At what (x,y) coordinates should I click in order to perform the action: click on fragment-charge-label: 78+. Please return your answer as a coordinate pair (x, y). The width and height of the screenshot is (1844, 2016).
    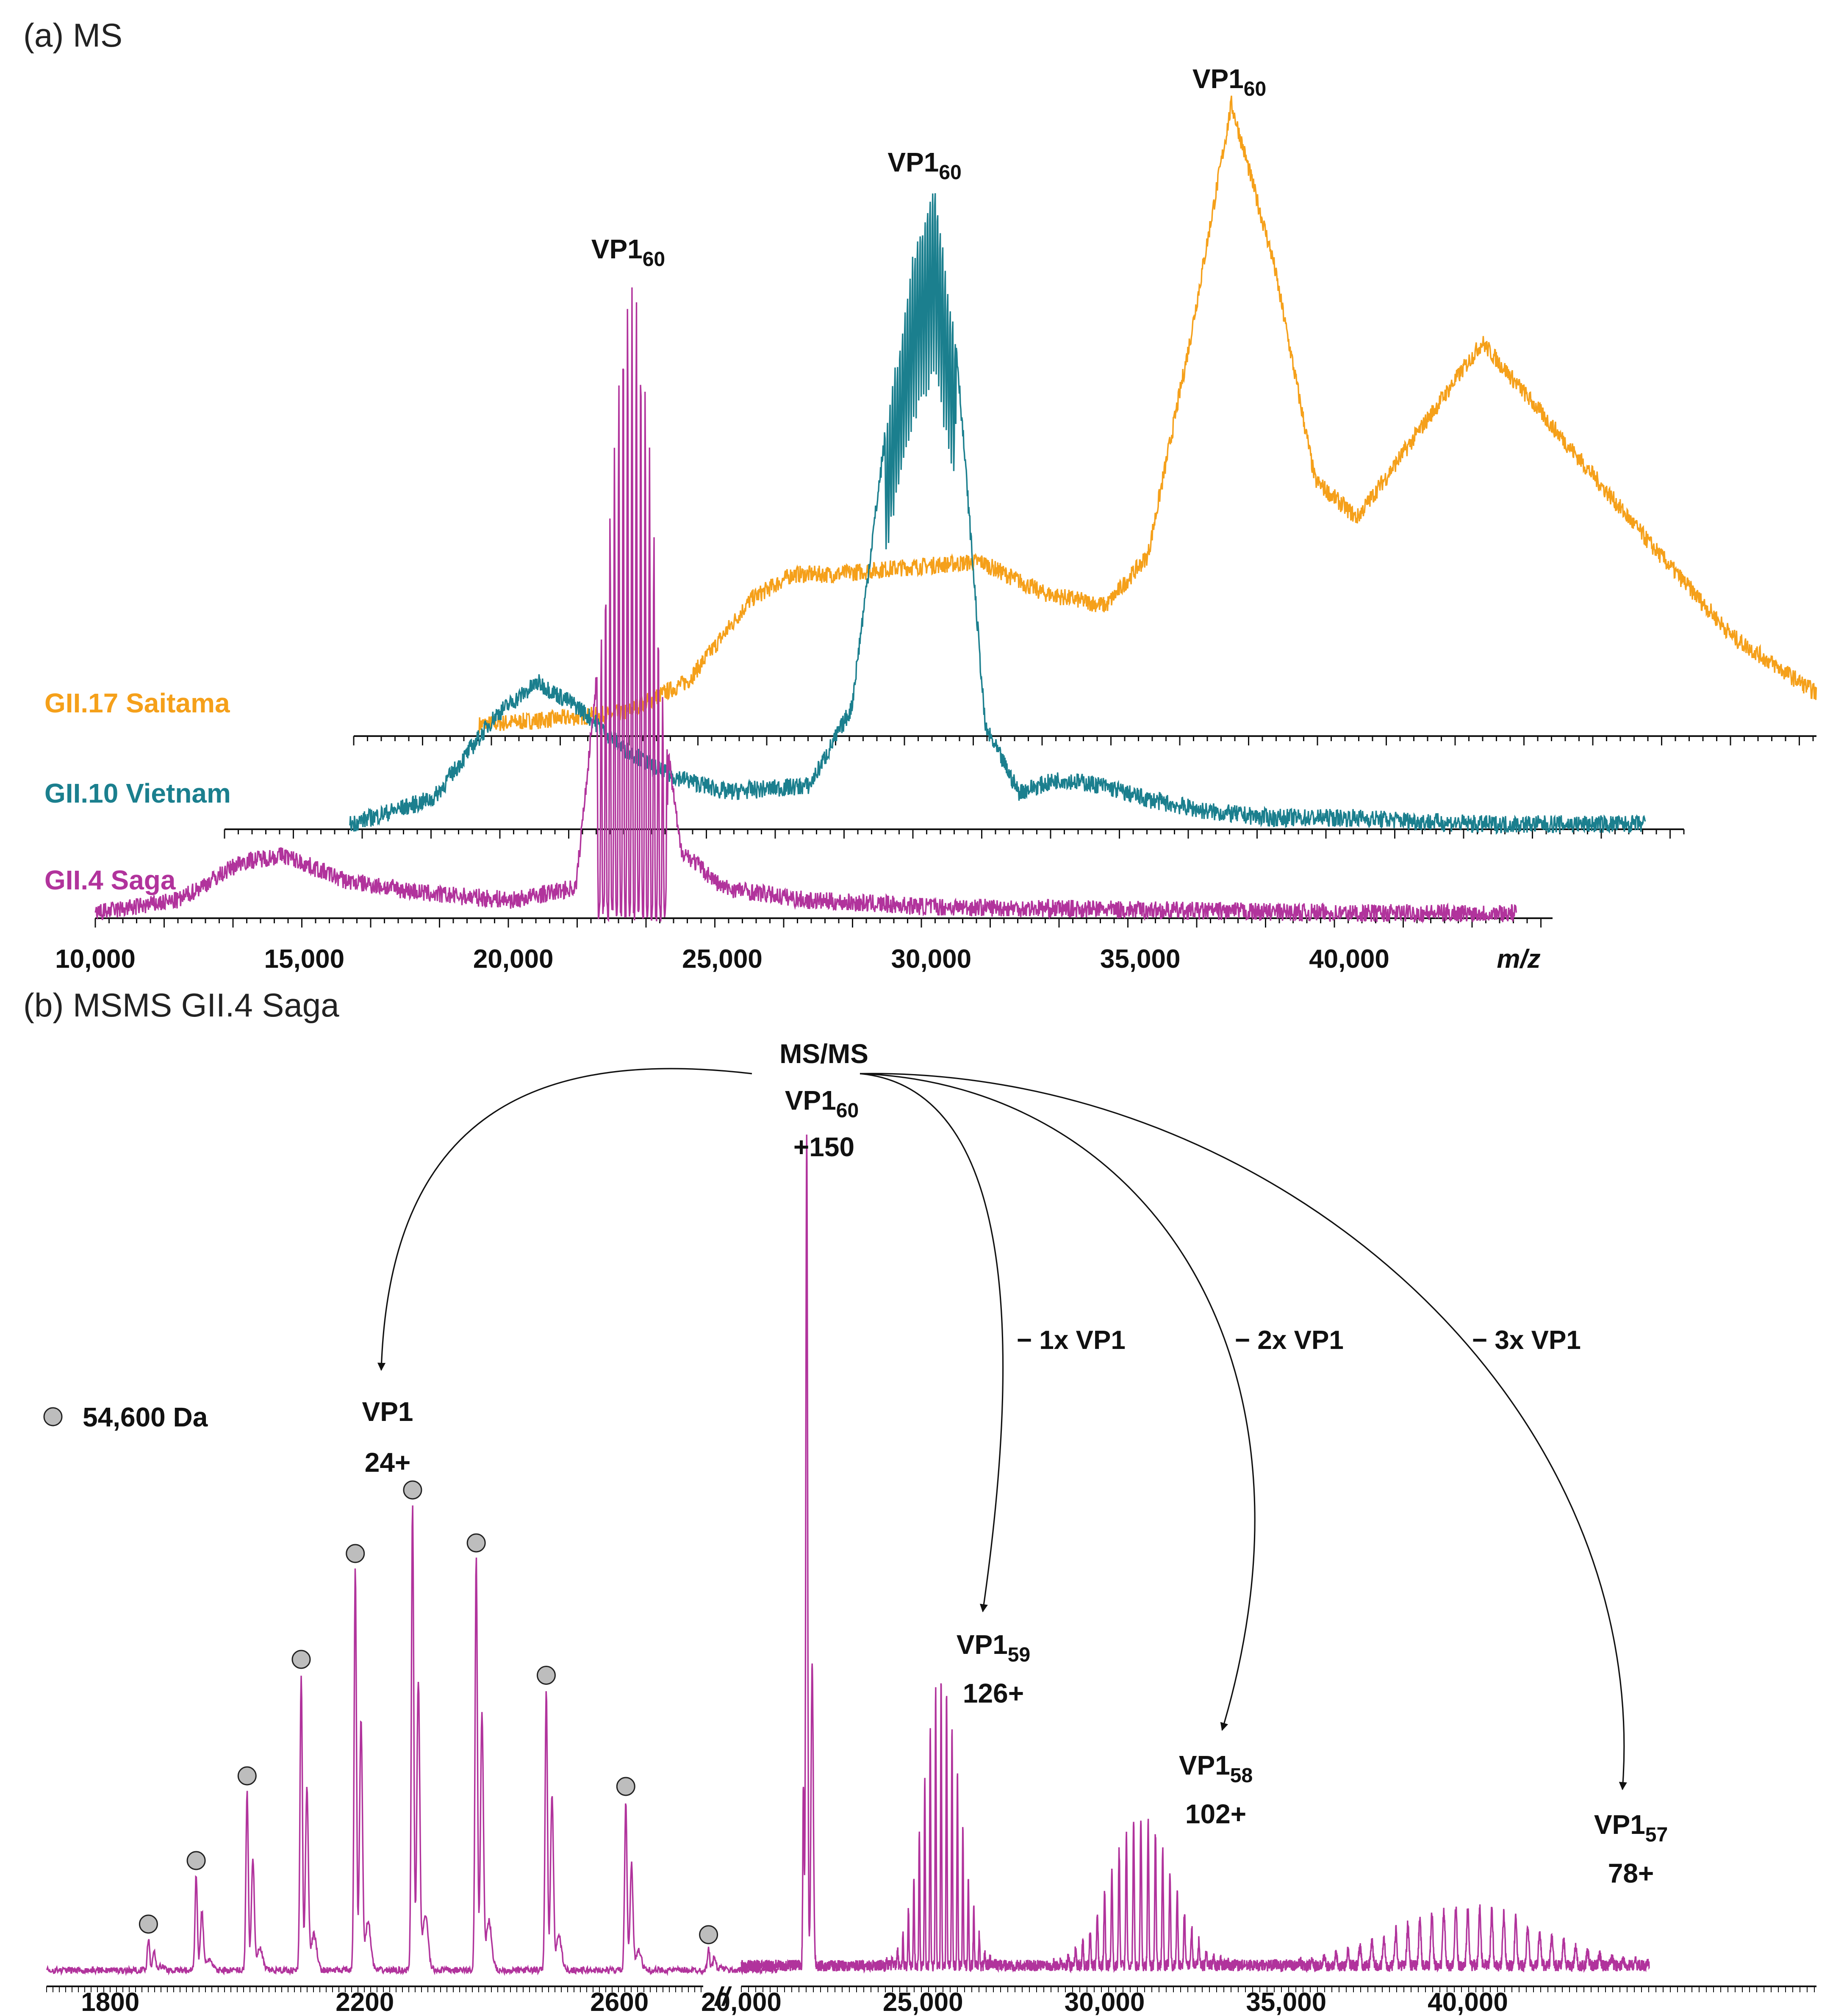
    Looking at the image, I should click on (1631, 1873).